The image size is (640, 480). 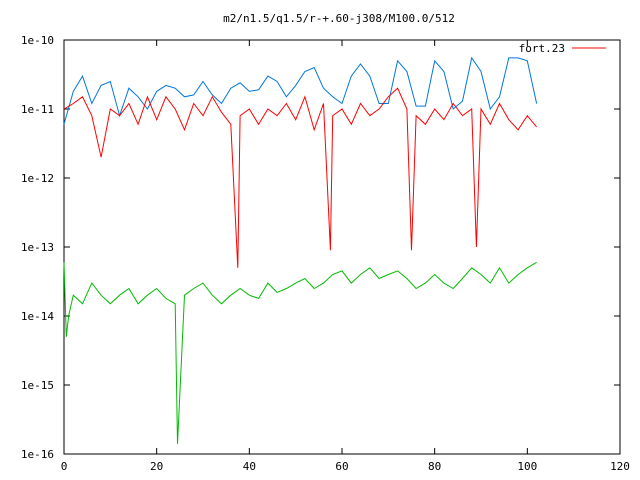 I want to click on legend-label: fort.23, so click(x=542, y=48).